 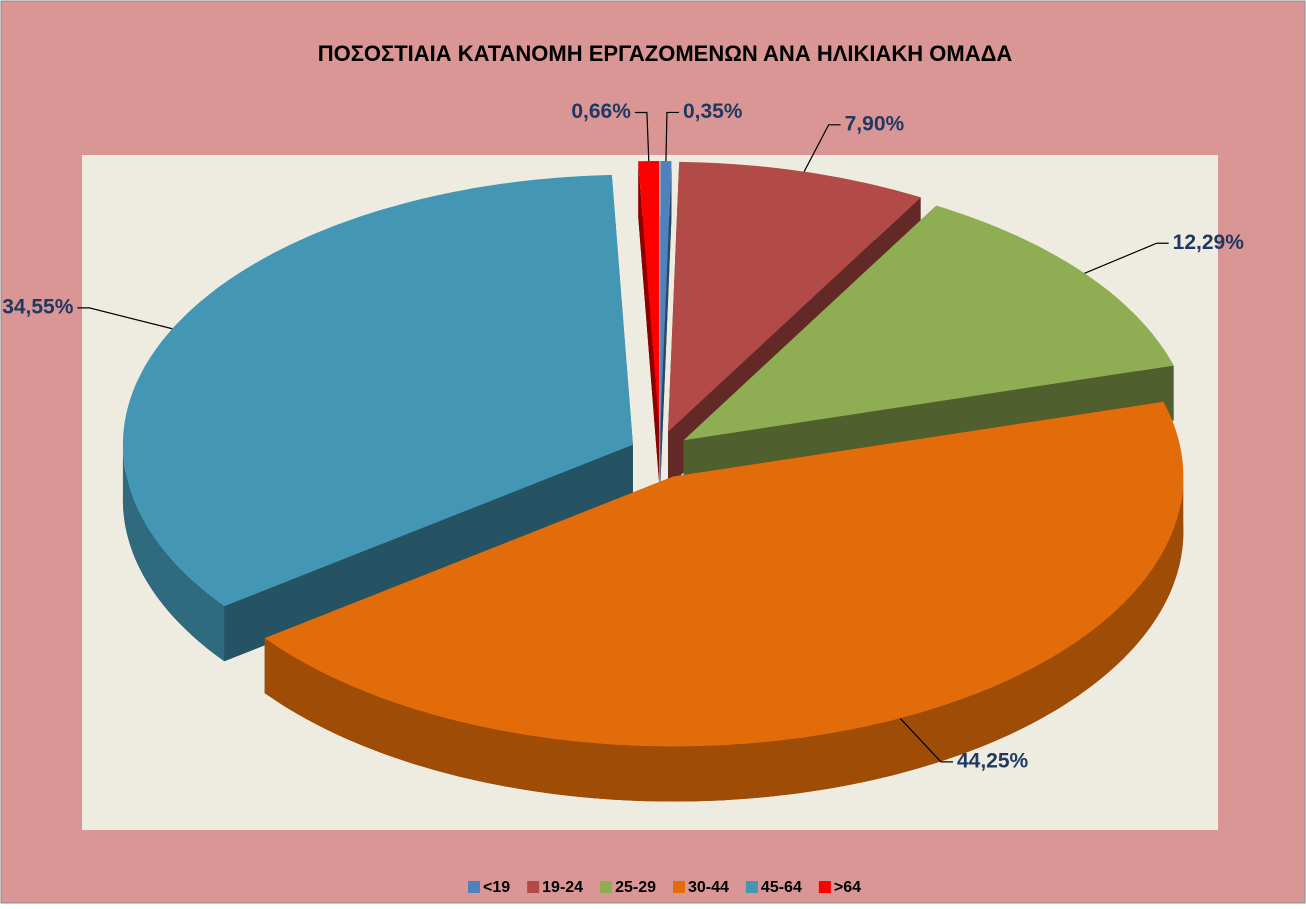 I want to click on legend-label: 25-29, so click(x=635, y=887).